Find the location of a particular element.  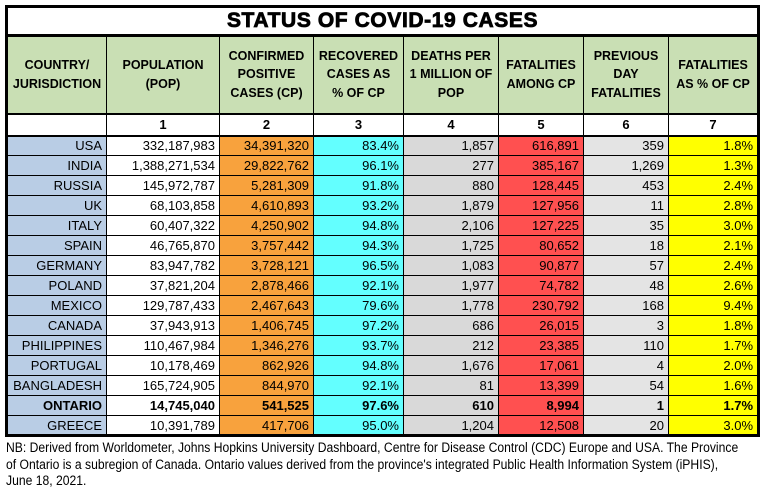

cell-confirmed: 2,467,643 is located at coordinates (266, 305).